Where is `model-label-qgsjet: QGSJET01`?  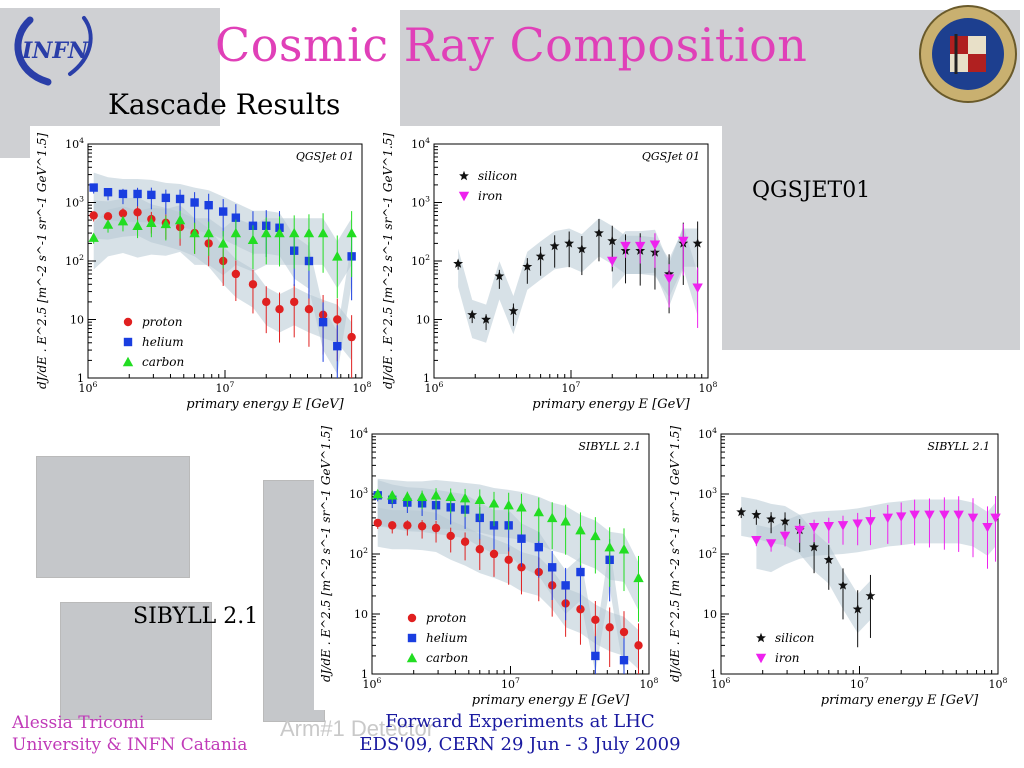 model-label-qgsjet: QGSJET01 is located at coordinates (811, 190).